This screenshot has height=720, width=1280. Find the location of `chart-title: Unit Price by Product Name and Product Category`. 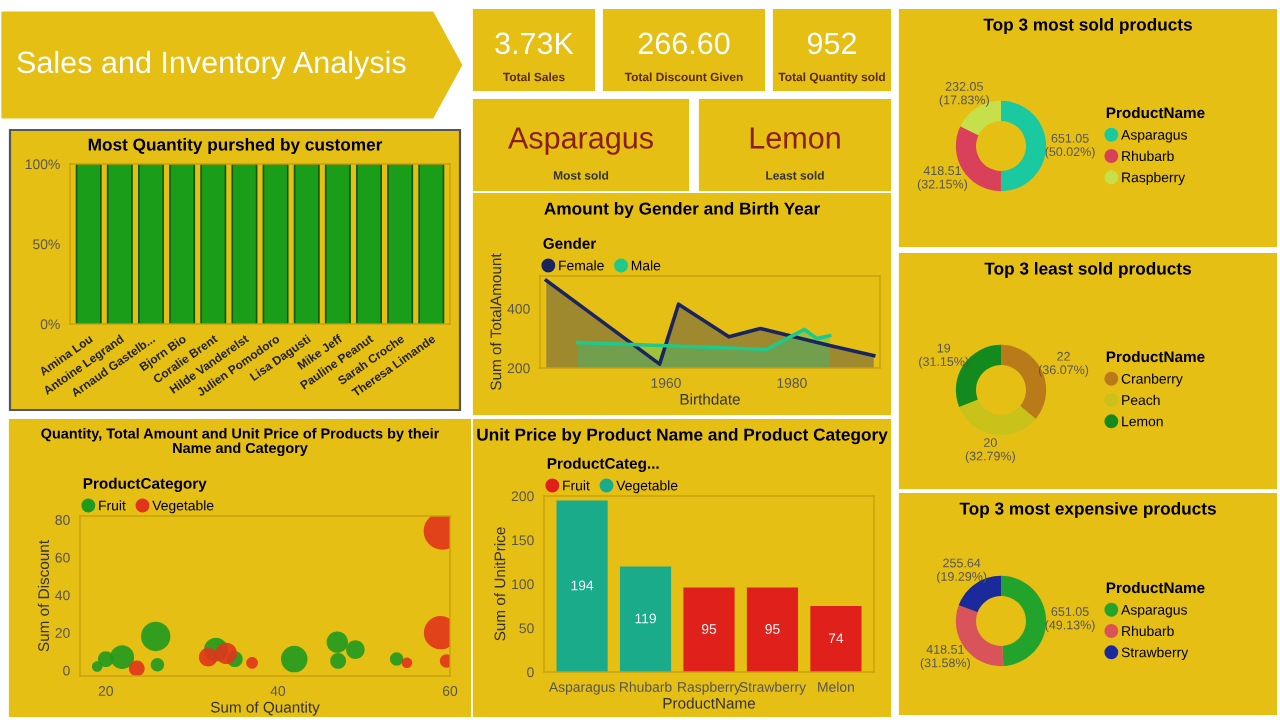

chart-title: Unit Price by Product Name and Product Category is located at coordinates (682, 436).